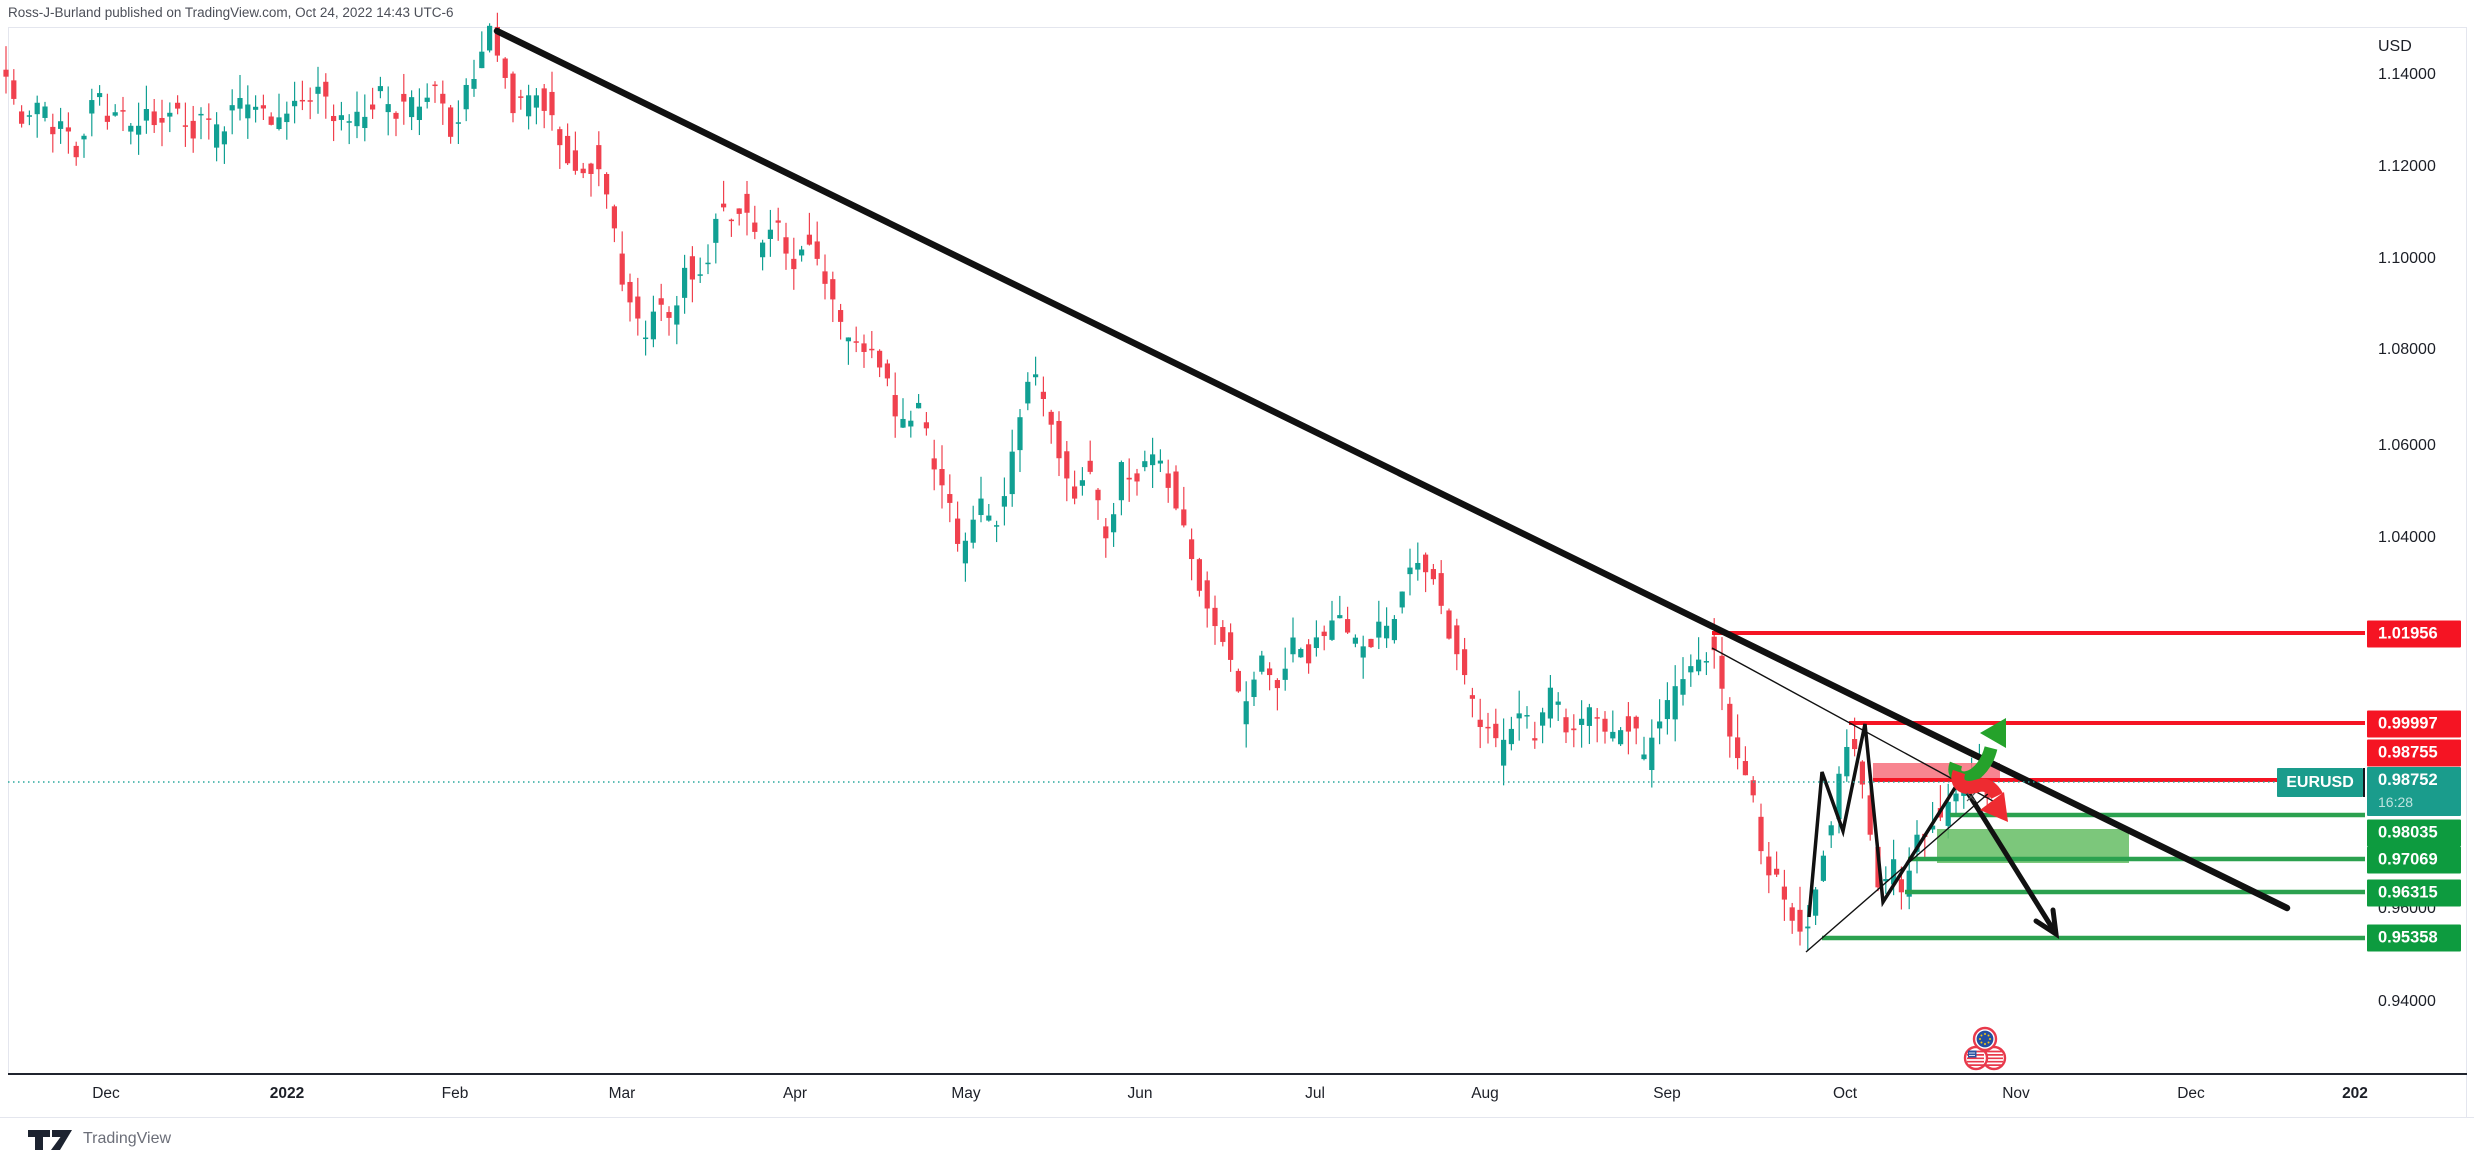 The image size is (2474, 1154). Describe the element at coordinates (127, 1138) in the screenshot. I see `footer-brand-text: TradingView` at that location.